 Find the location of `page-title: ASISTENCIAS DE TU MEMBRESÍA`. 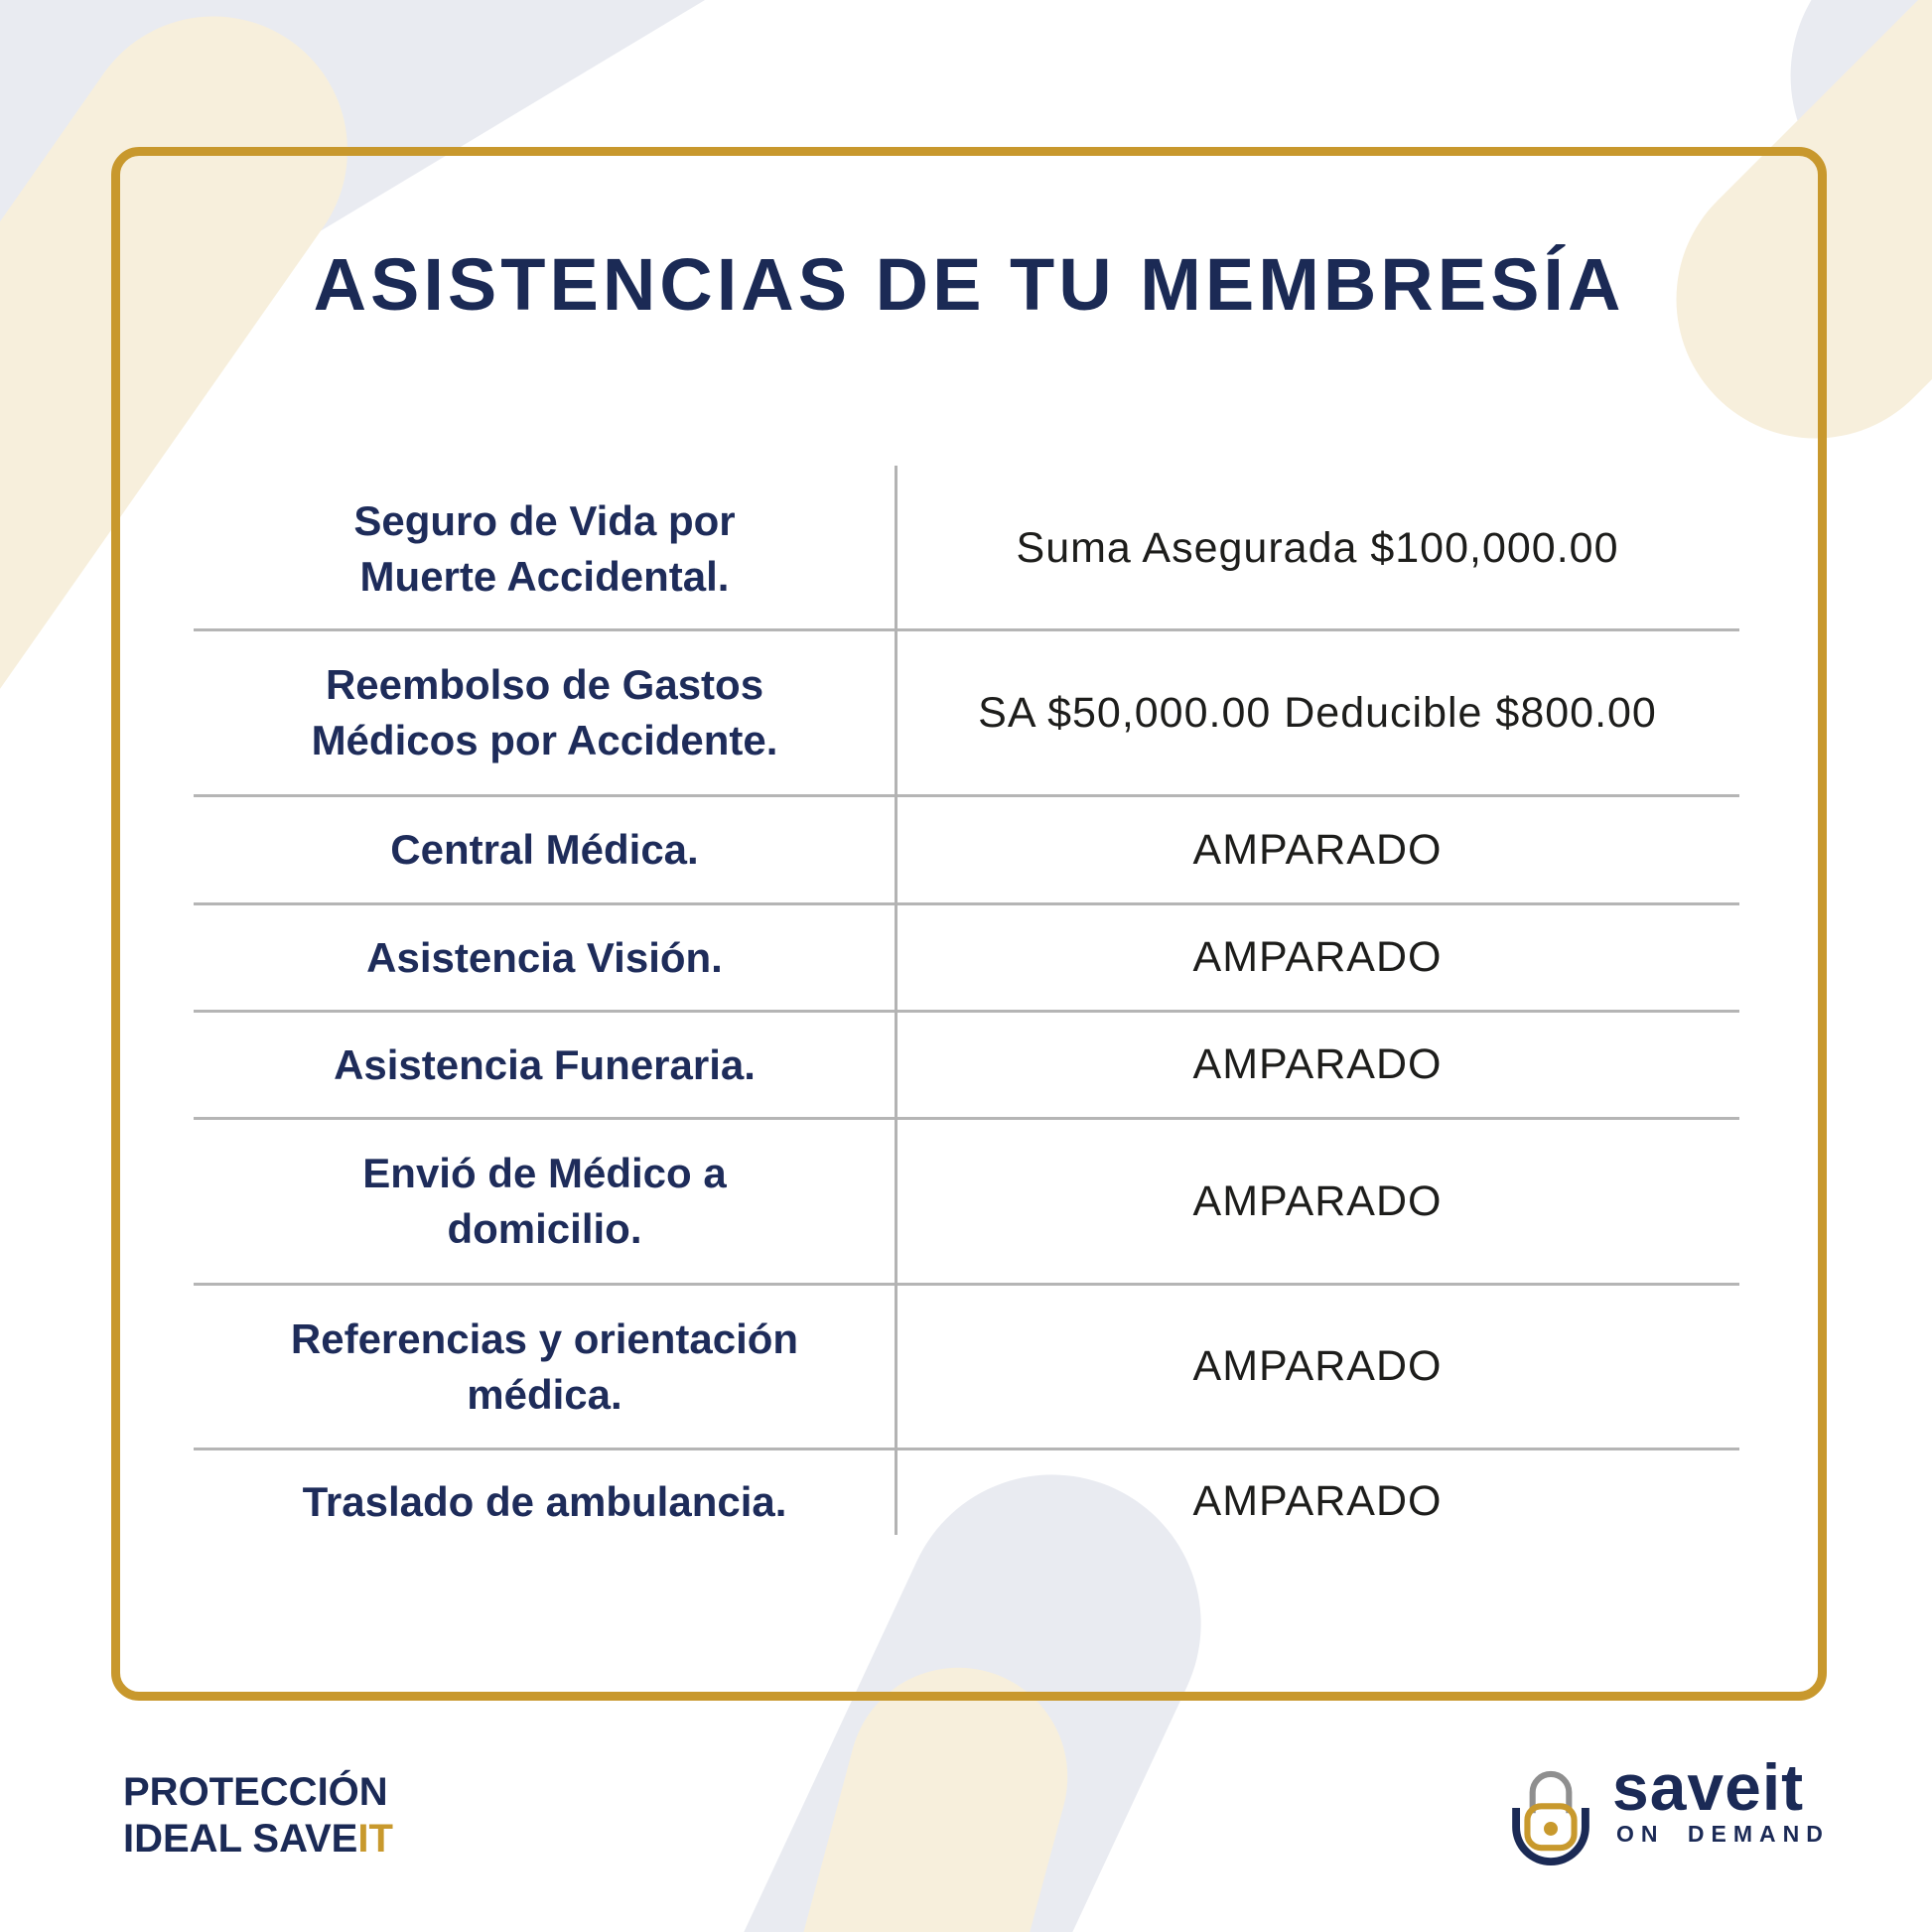

page-title: ASISTENCIAS DE TU MEMBRESÍA is located at coordinates (969, 284).